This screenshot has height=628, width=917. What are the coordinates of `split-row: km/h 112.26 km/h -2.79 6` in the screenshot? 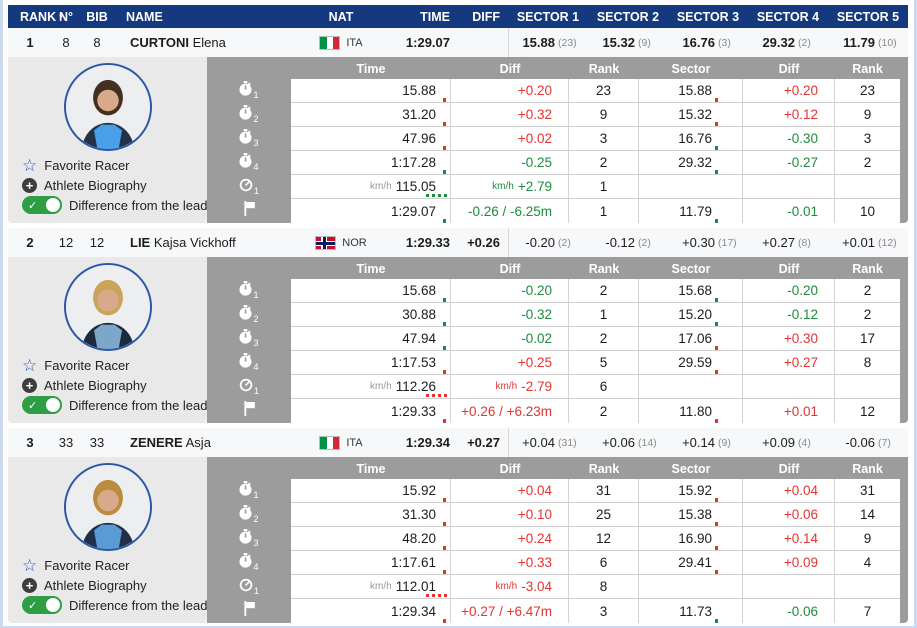 It's located at (595, 387).